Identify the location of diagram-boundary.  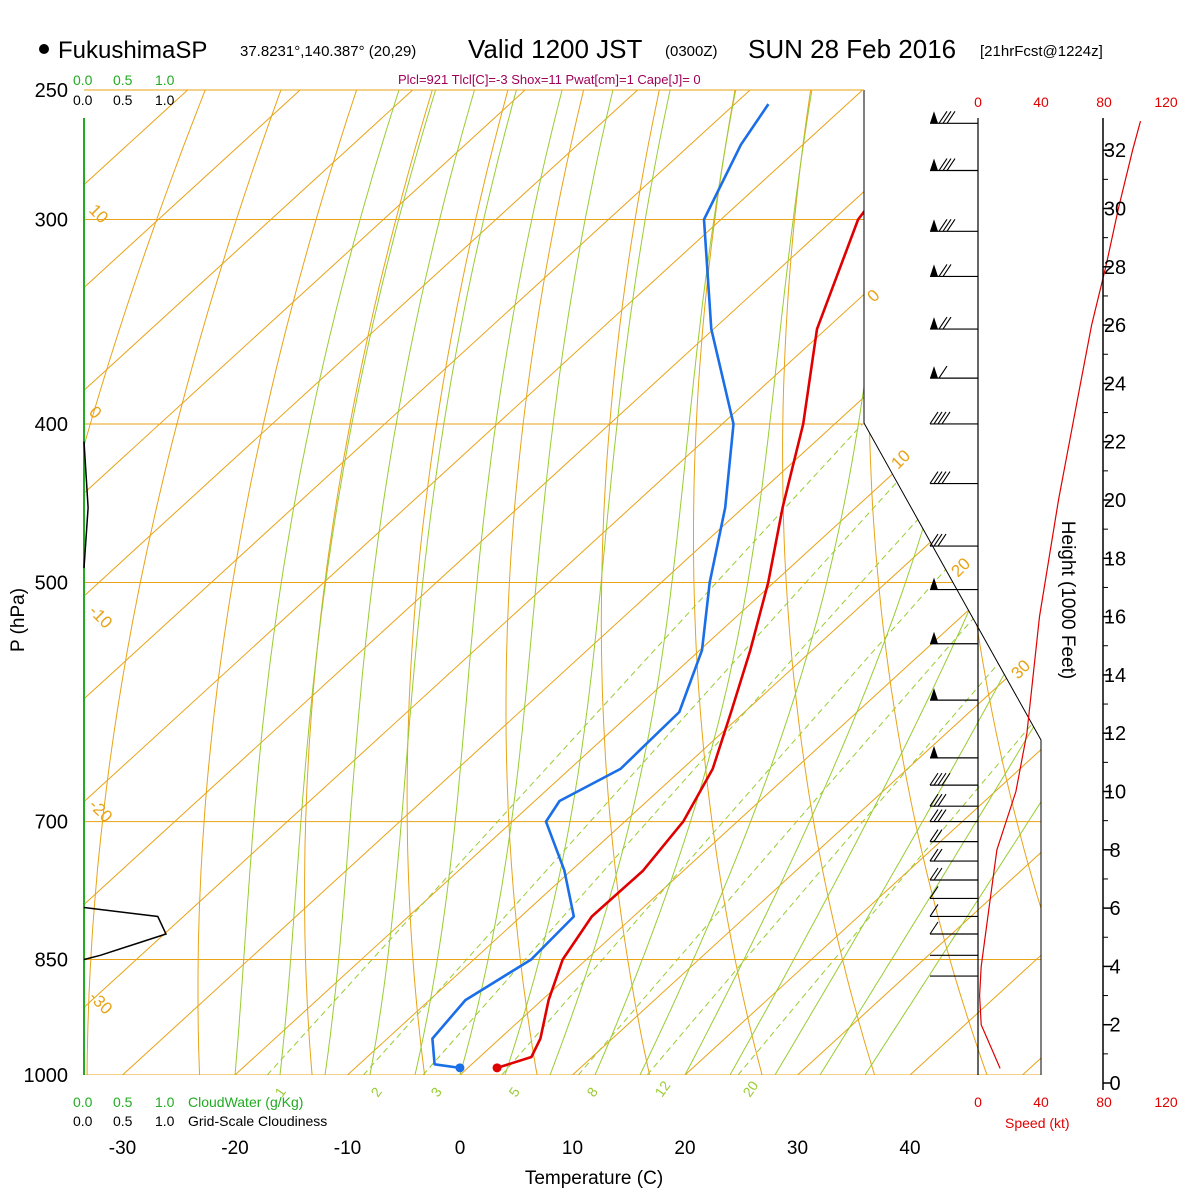
(952, 582).